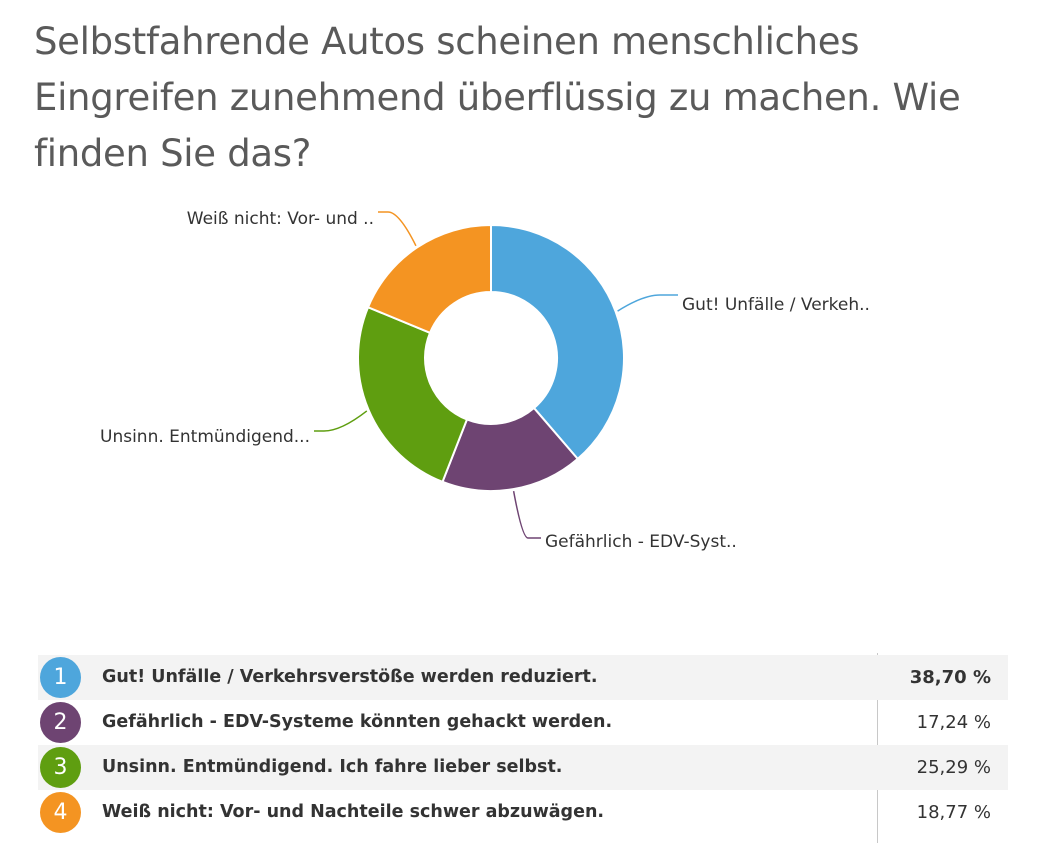 This screenshot has width=1050, height=865. Describe the element at coordinates (950, 677) in the screenshot. I see `answer-percentage: 38,70 %` at that location.